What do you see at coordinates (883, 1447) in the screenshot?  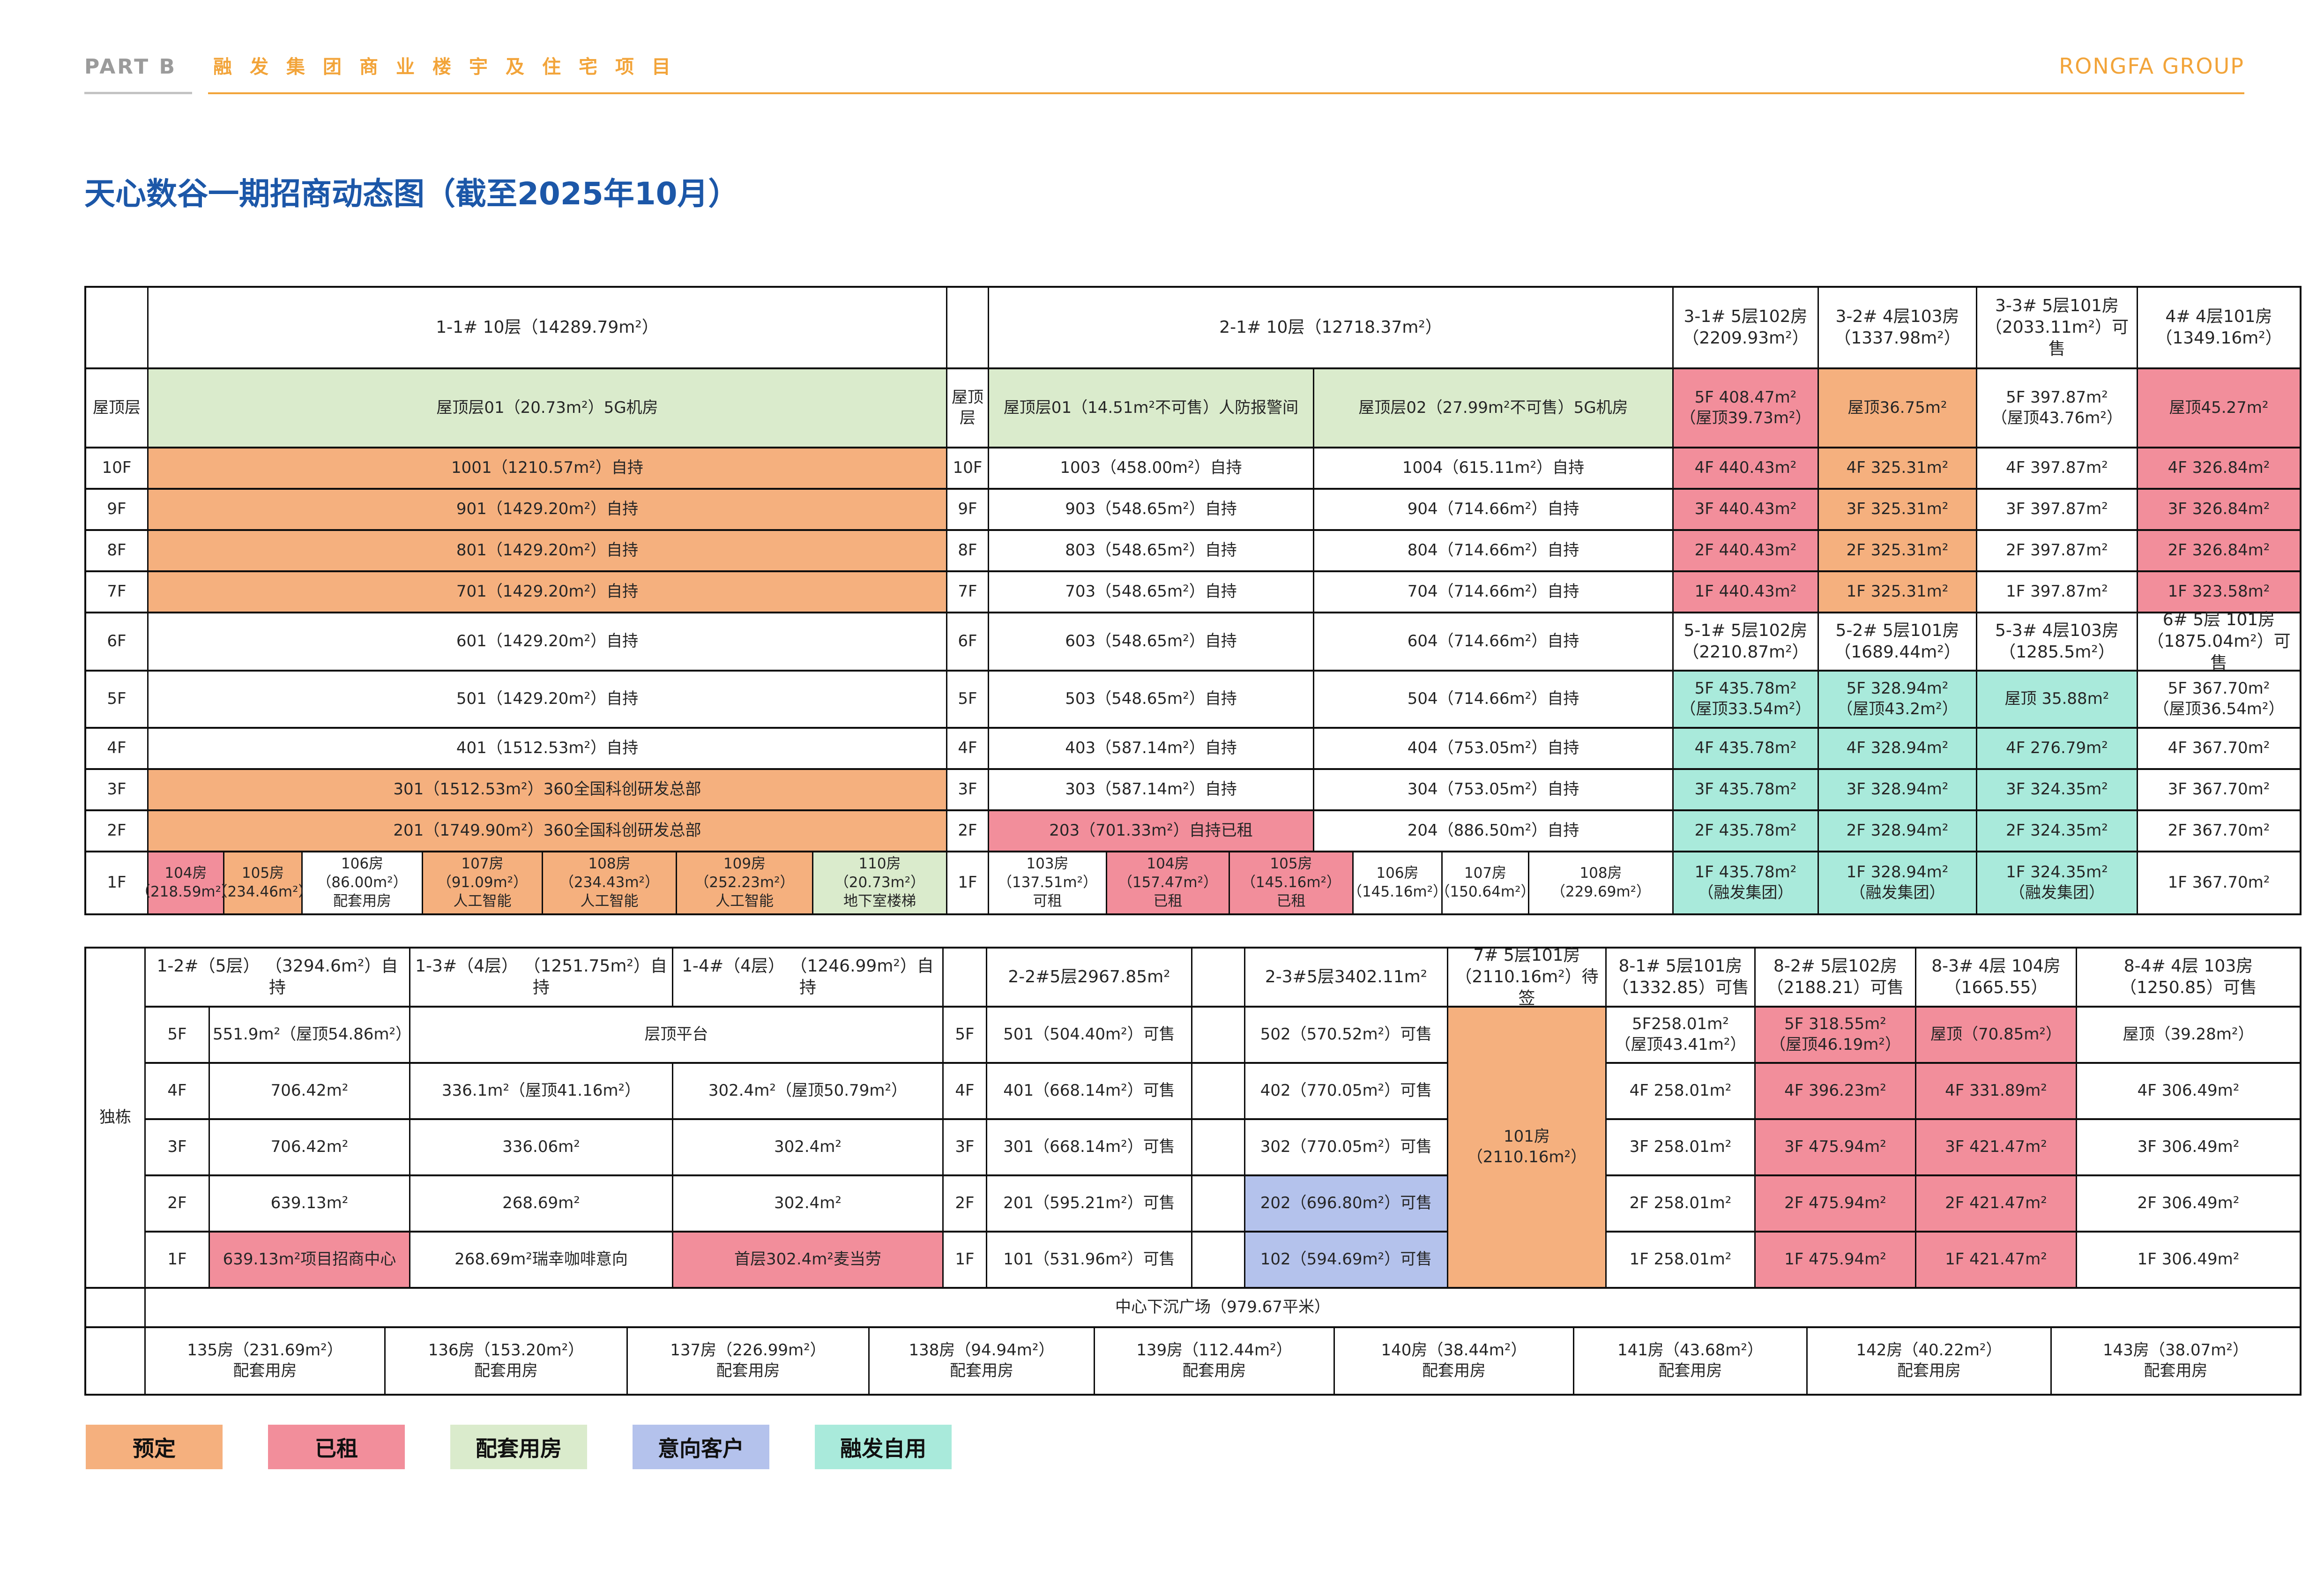 I see `legend-item: 融发自用` at bounding box center [883, 1447].